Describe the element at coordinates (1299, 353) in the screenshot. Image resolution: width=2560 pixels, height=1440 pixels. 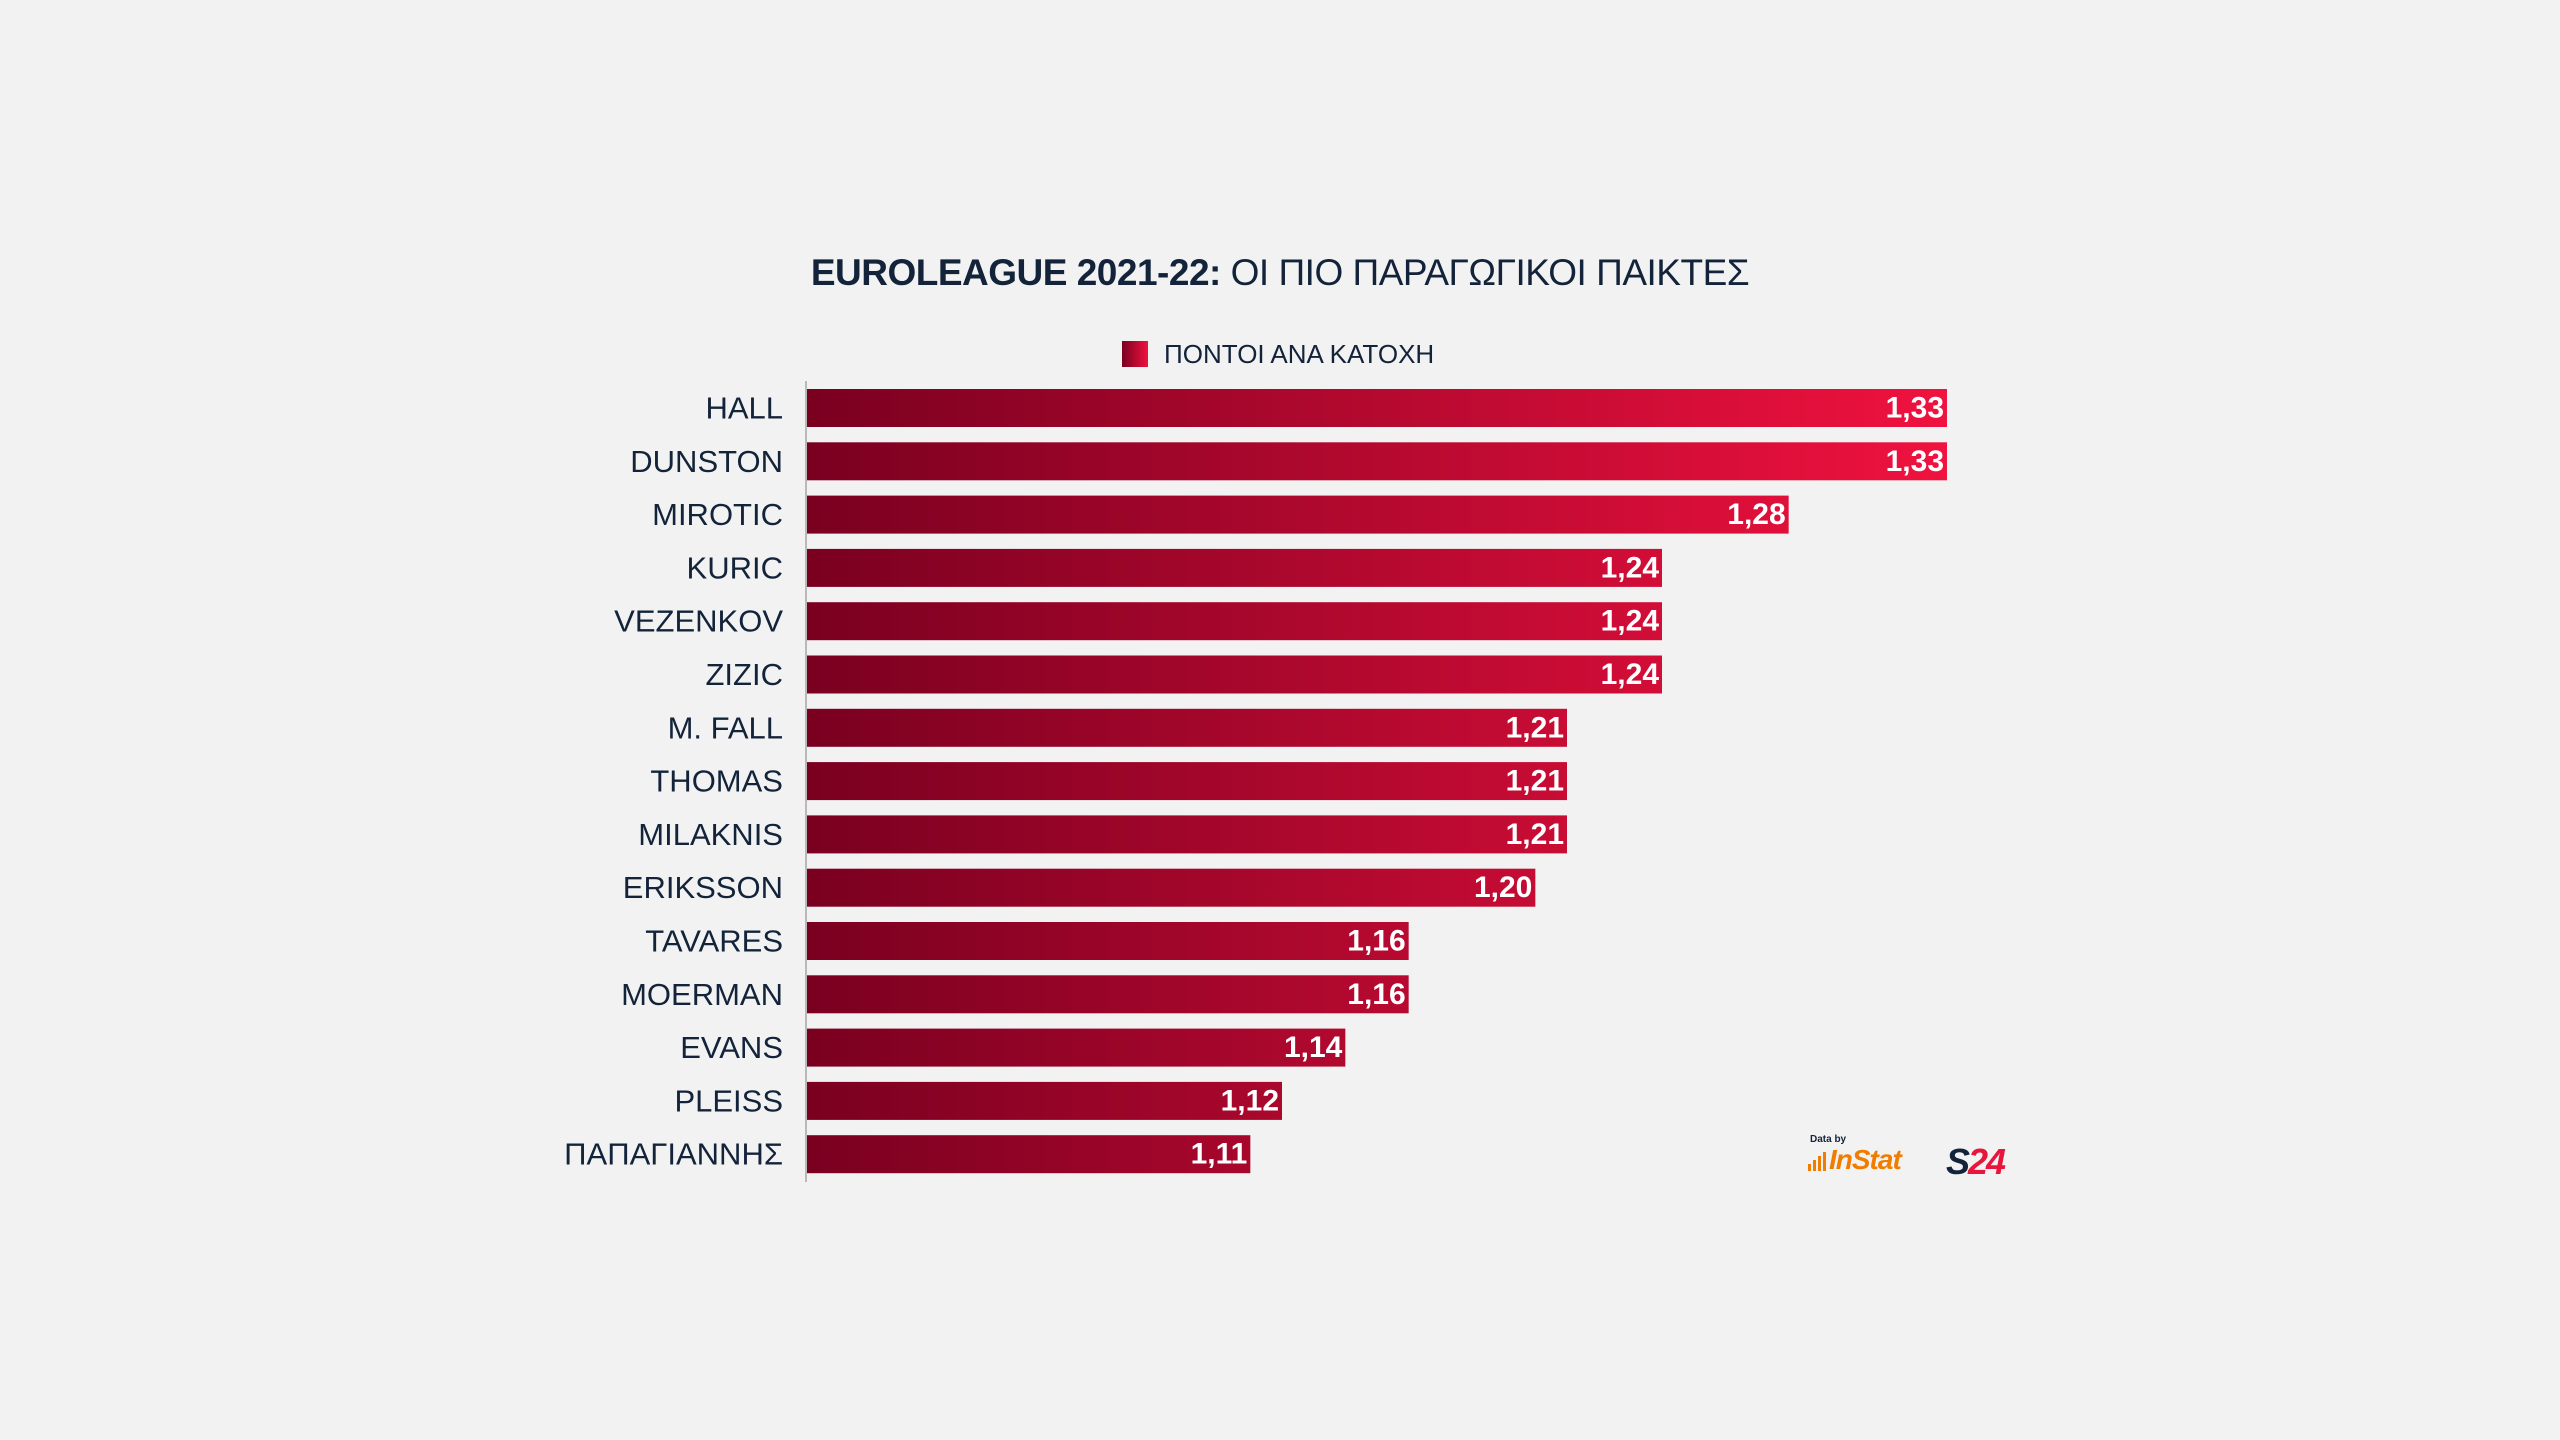
I see `legend-label: ΠΟΝΤΟΙ ΑΝΑ ΚΑΤΟΧΗ` at that location.